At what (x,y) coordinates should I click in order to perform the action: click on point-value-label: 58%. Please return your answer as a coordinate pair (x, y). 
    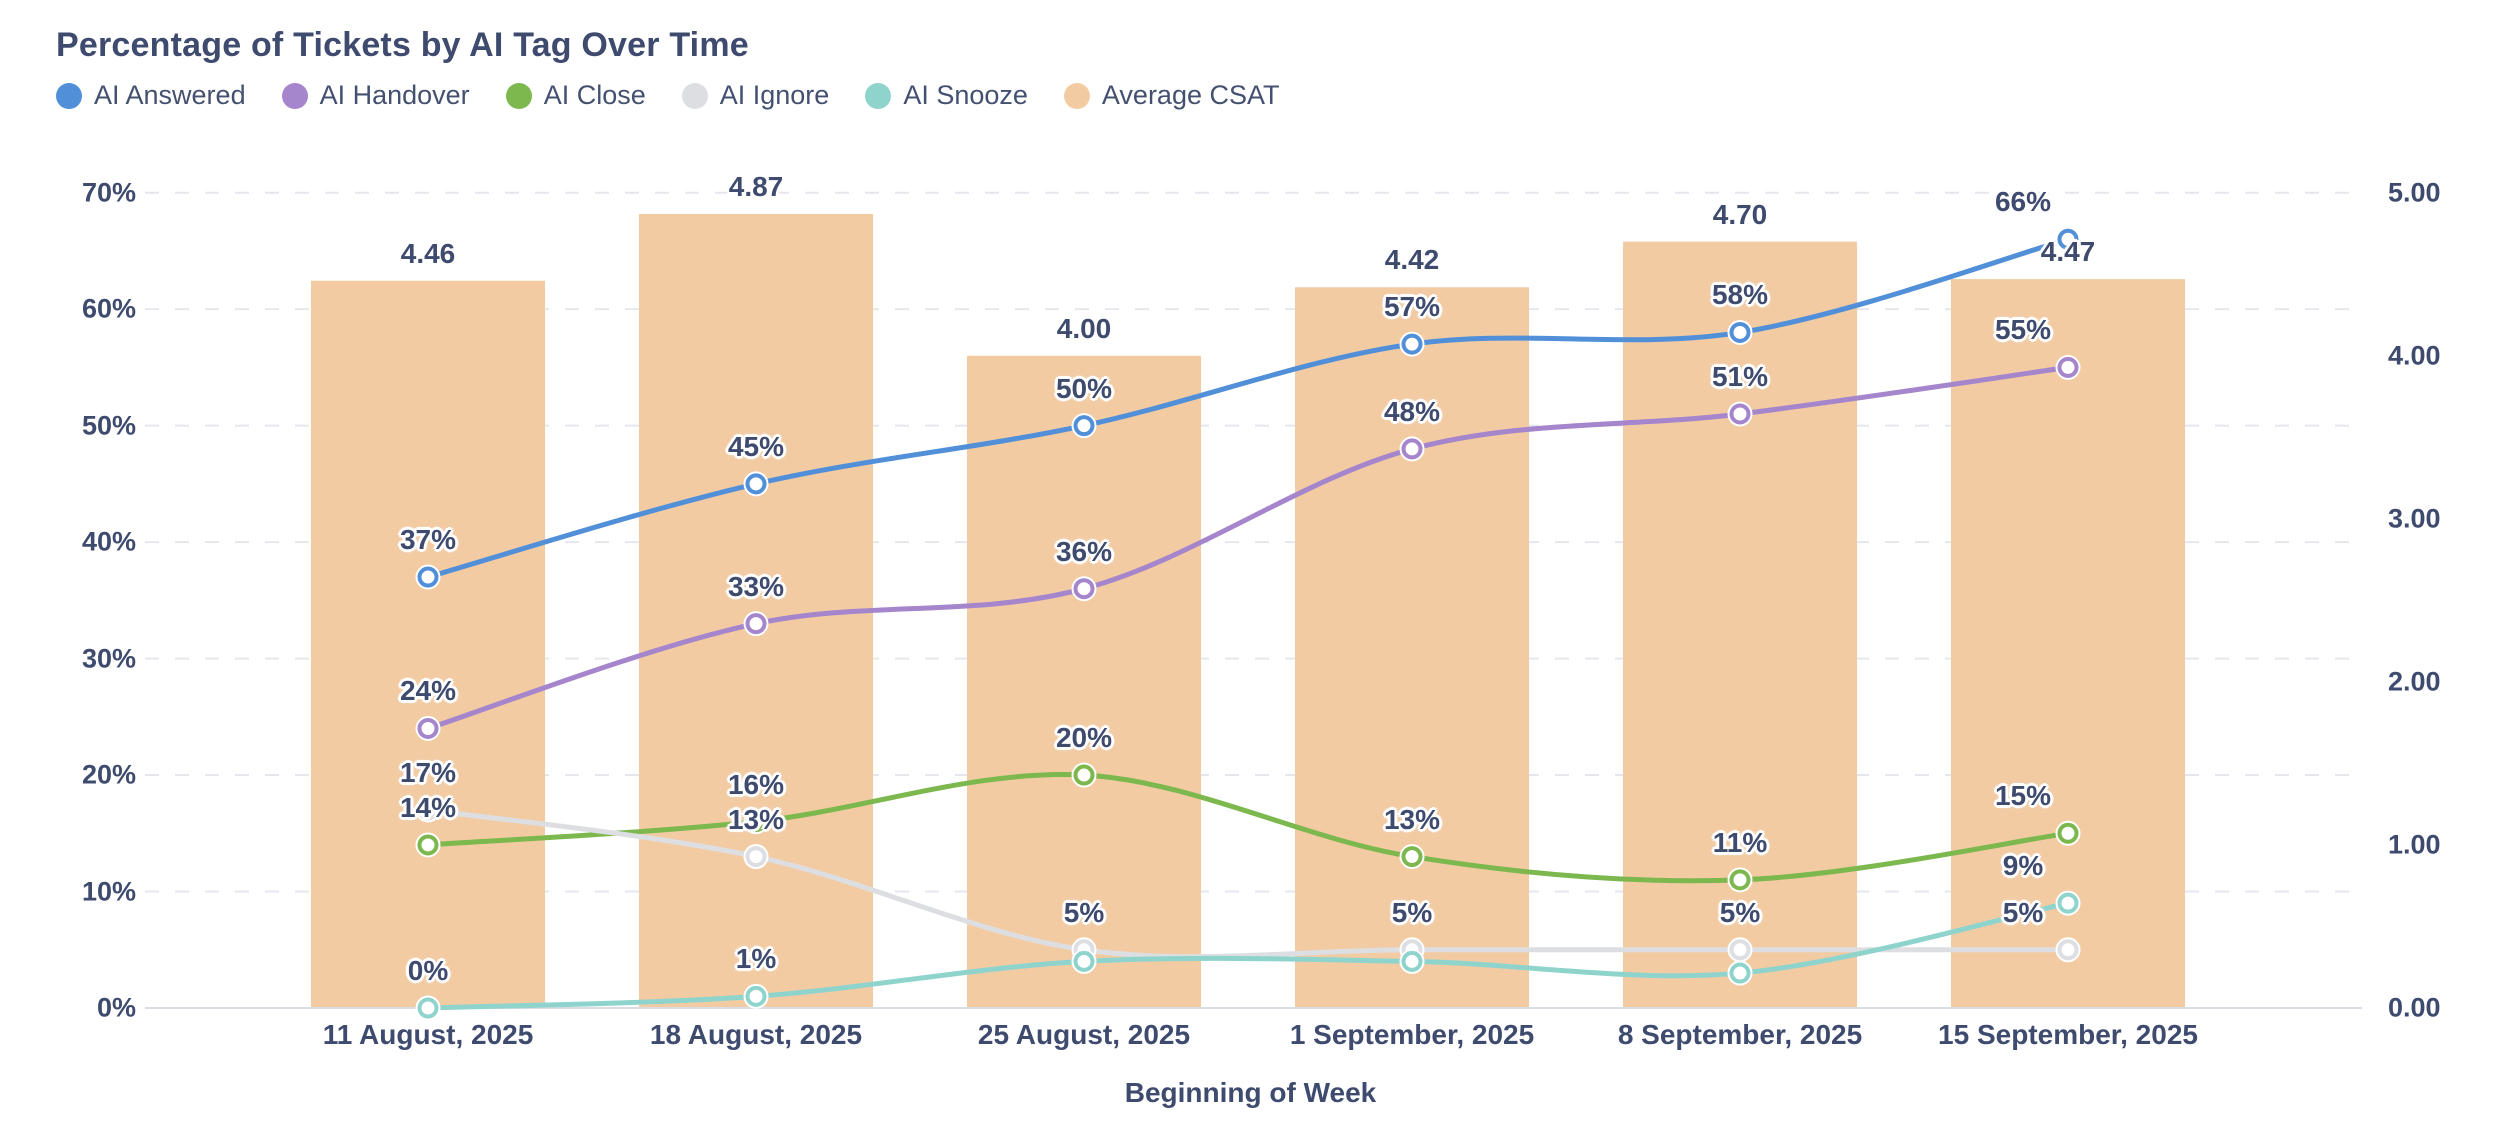
    Looking at the image, I should click on (1740, 295).